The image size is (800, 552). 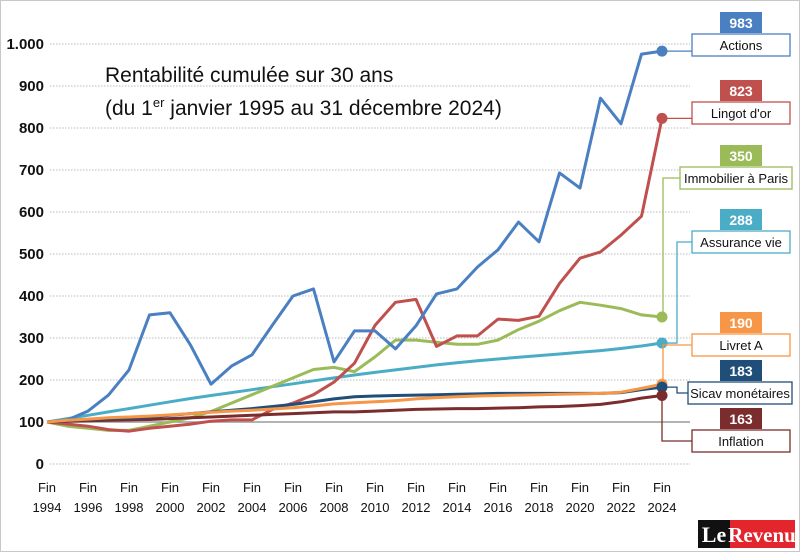 I want to click on y-tick-label: 800, so click(x=31, y=128).